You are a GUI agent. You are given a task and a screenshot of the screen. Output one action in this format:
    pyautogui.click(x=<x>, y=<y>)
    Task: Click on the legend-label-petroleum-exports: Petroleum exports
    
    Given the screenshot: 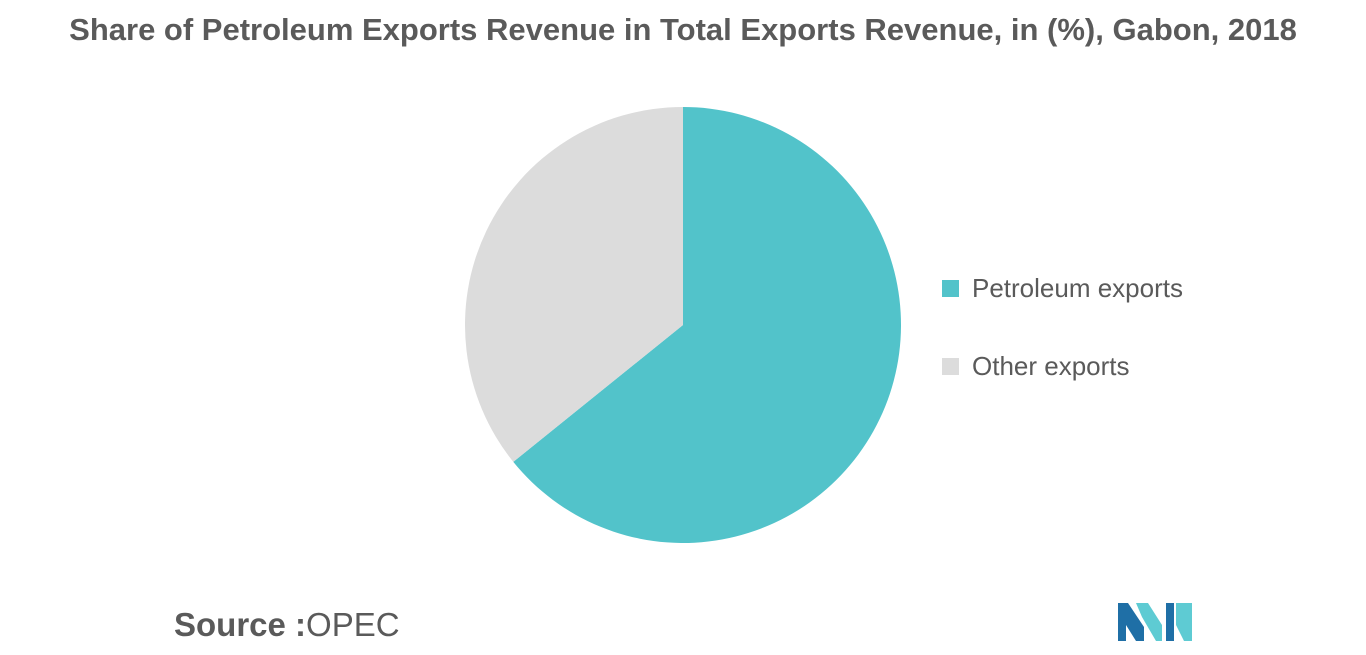 What is the action you would take?
    pyautogui.click(x=1077, y=287)
    